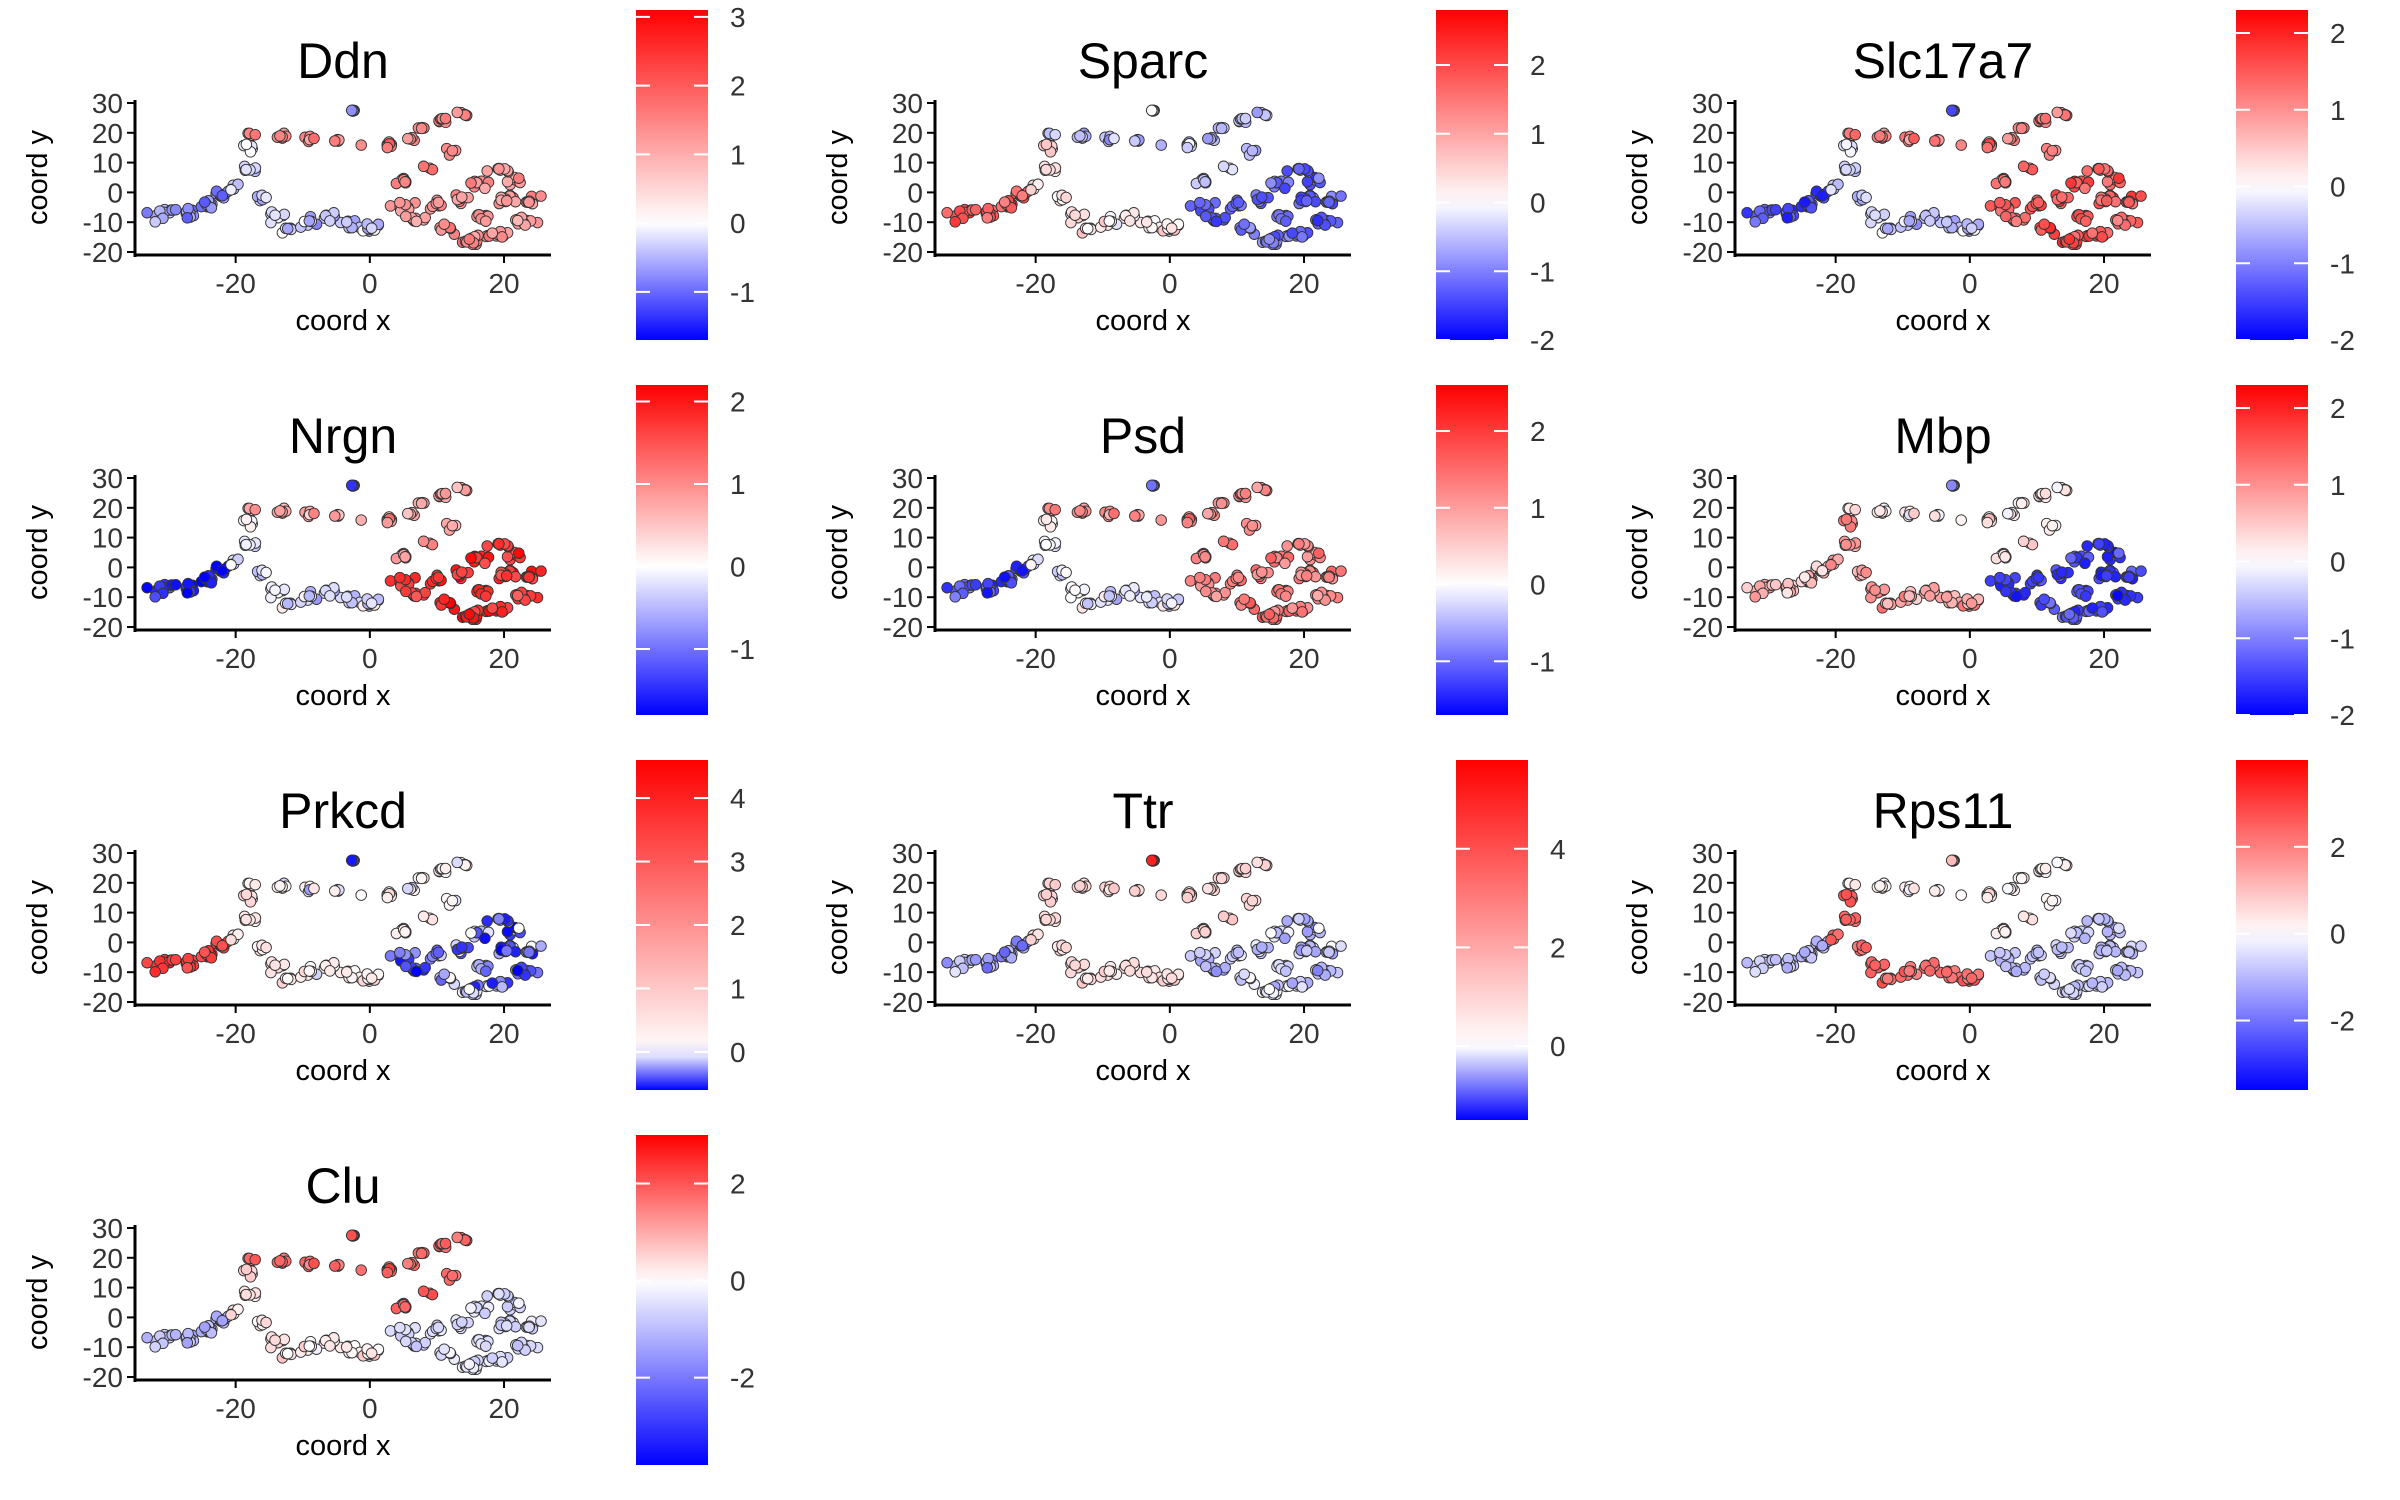 This screenshot has height=1500, width=2400. Describe the element at coordinates (2295, 183) in the screenshot. I see `colorbar: 2 1 0 -1 -2` at that location.